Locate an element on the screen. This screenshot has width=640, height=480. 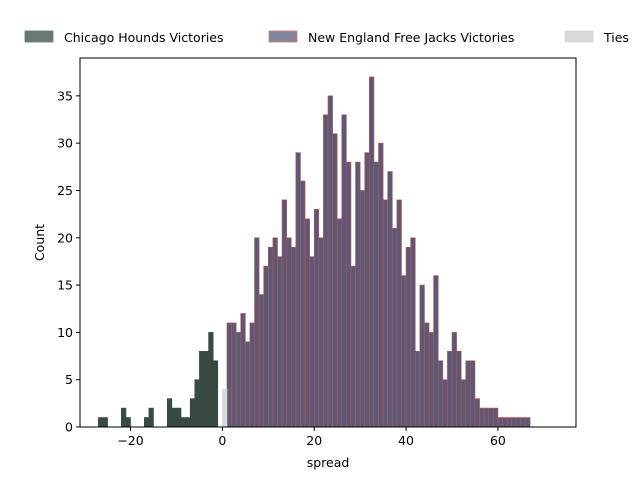
y-tick-label: 10 is located at coordinates (65, 332).